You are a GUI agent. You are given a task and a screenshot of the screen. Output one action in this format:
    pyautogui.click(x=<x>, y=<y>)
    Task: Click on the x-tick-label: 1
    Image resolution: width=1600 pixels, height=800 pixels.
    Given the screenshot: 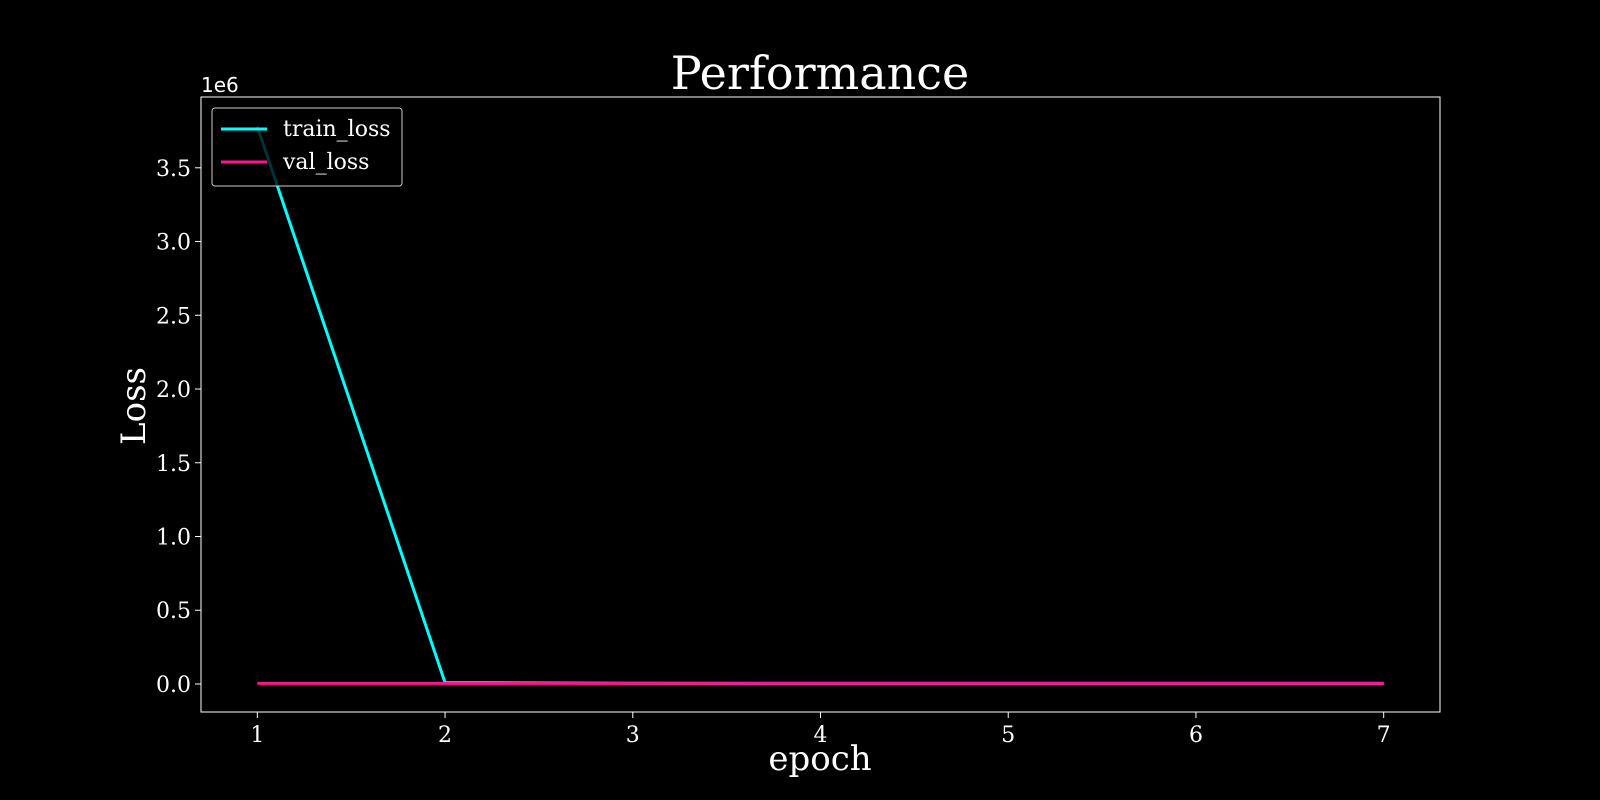 What is the action you would take?
    pyautogui.click(x=257, y=735)
    